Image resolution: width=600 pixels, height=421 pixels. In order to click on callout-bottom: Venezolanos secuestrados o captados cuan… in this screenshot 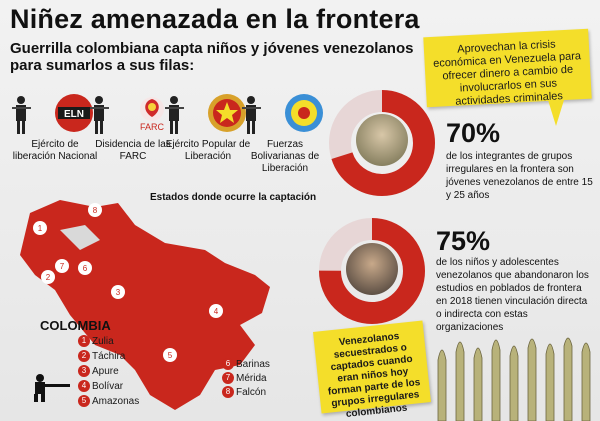, I will do `click(372, 370)`.